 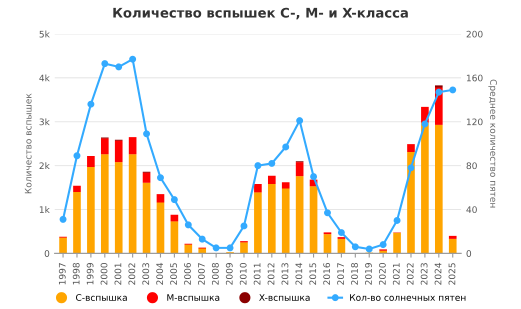 What do you see at coordinates (90, 273) in the screenshot?
I see `x-tick-label: 1999` at bounding box center [90, 273].